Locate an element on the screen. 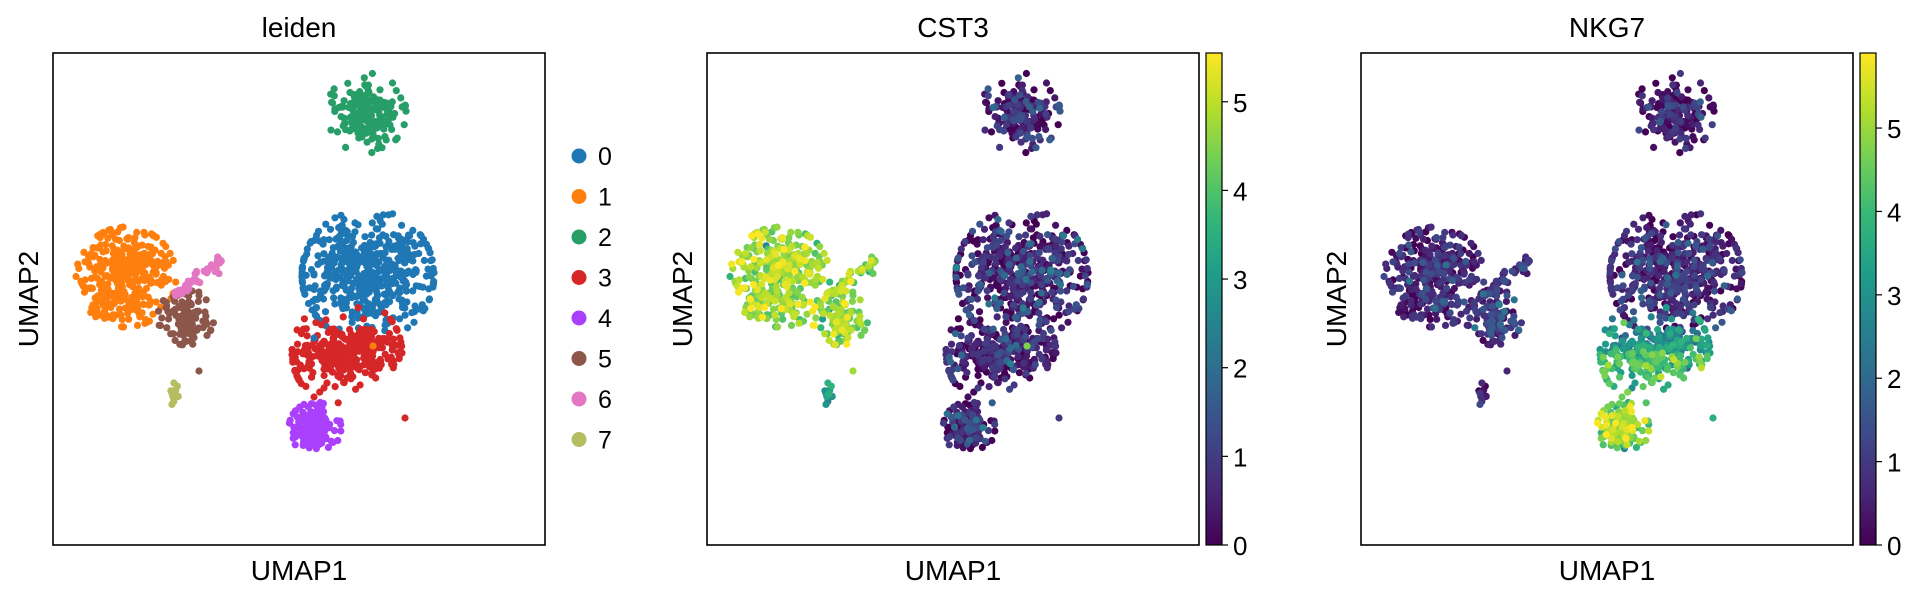 The height and width of the screenshot is (599, 1922). legend-label-1: 1 is located at coordinates (605, 198).